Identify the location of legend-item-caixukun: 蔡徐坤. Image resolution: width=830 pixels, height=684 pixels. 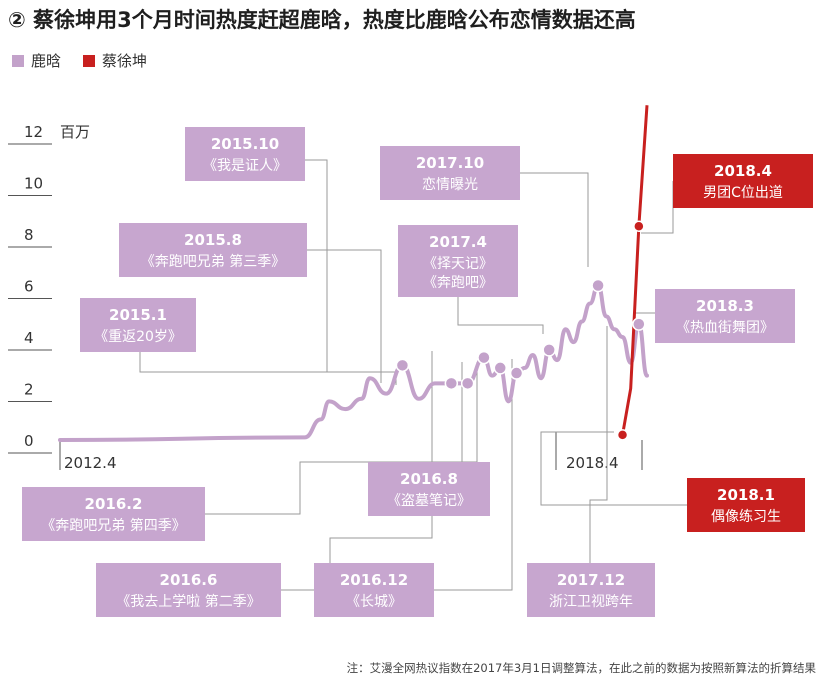
(115, 60).